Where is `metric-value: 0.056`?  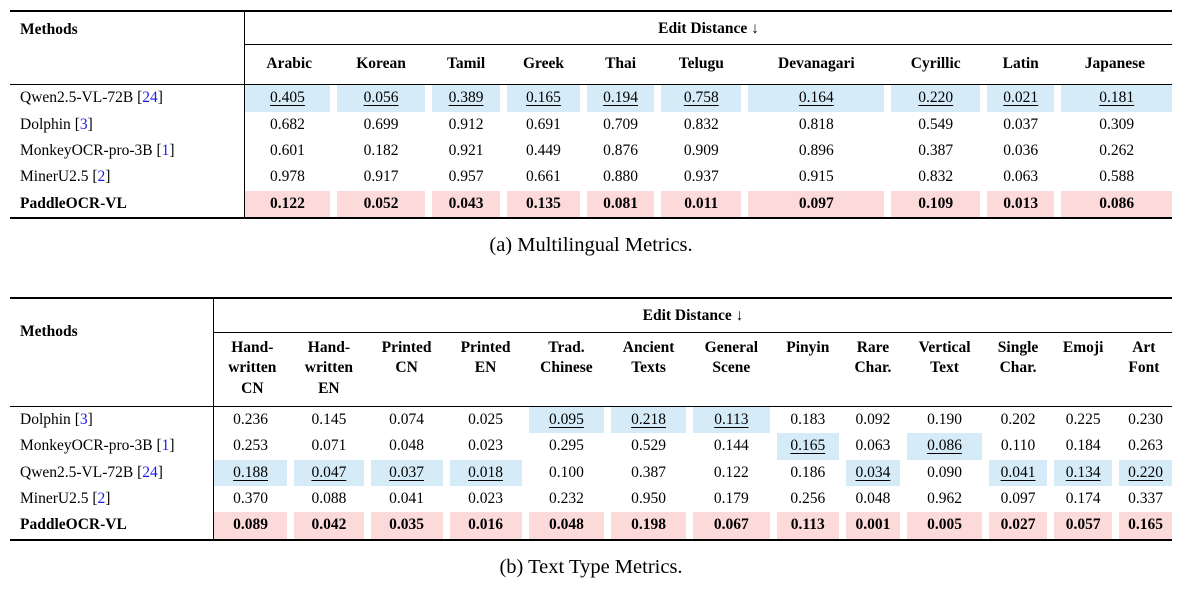 metric-value: 0.056 is located at coordinates (381, 98).